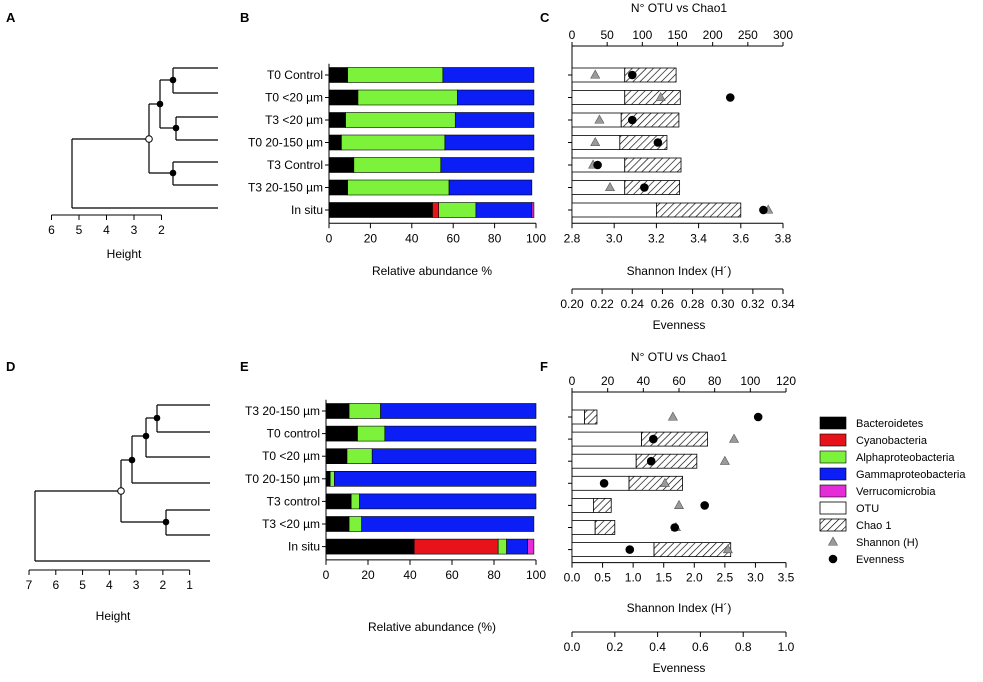 This screenshot has height=682, width=983. I want to click on panel-letter-a: A, so click(11, 17).